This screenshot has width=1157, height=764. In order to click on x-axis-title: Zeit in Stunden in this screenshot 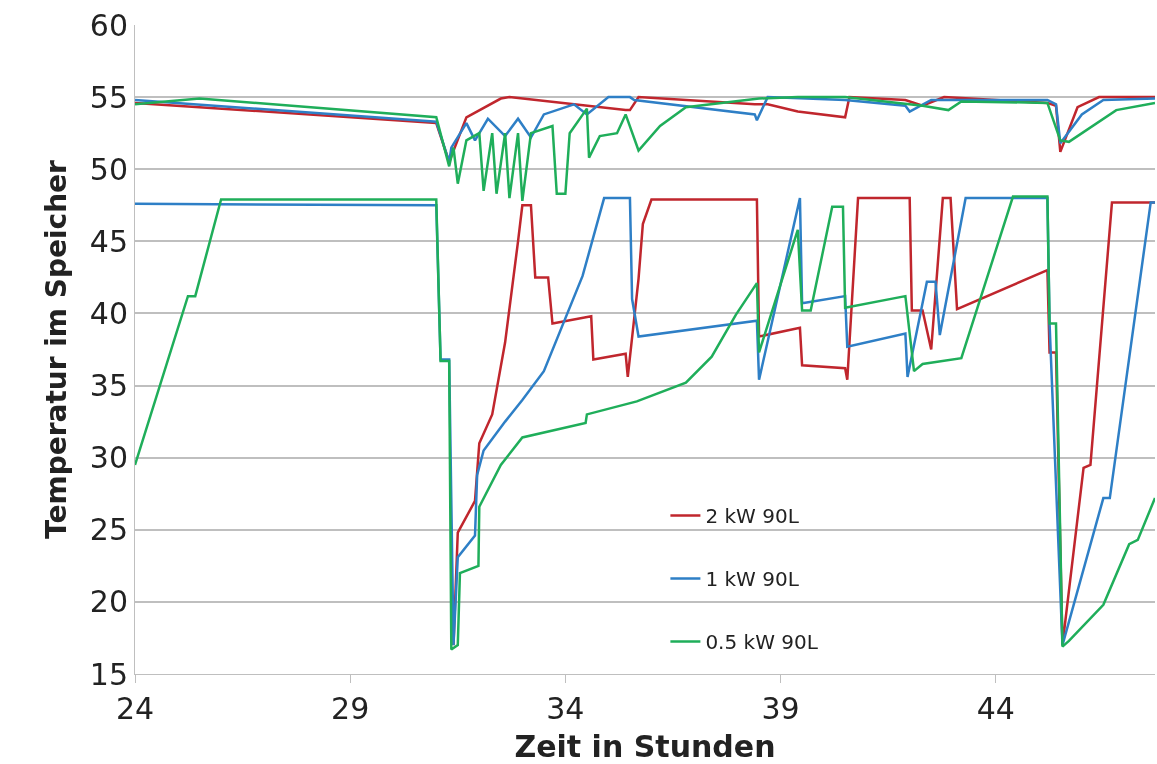, I will do `click(645, 746)`.